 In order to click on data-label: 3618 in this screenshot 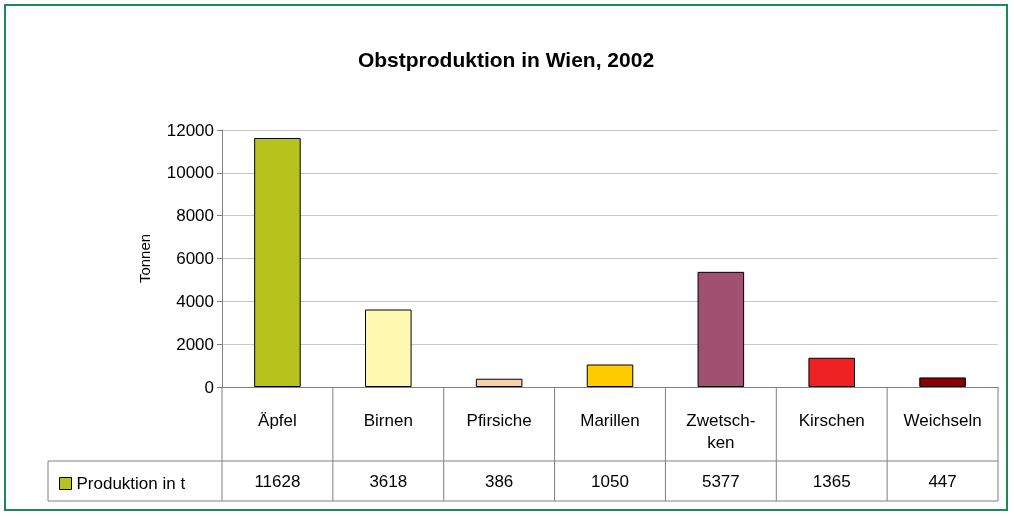, I will do `click(388, 481)`.